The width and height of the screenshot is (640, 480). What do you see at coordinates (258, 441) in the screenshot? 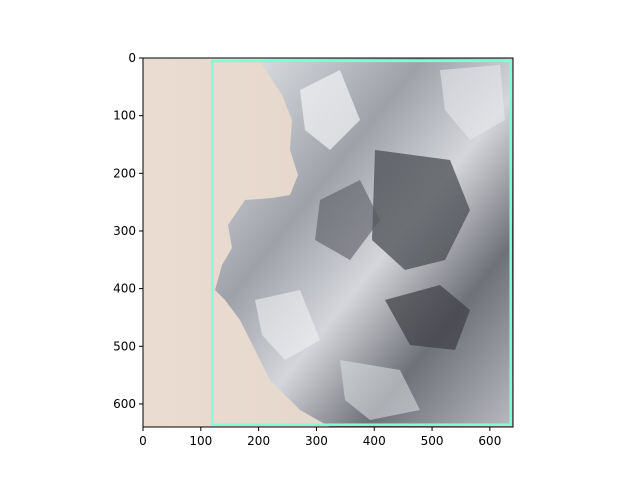
I see `x-tick-label: 200` at bounding box center [258, 441].